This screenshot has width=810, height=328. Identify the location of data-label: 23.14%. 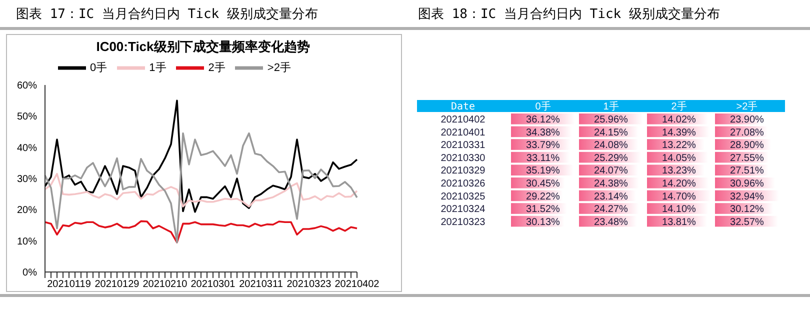
(611, 196).